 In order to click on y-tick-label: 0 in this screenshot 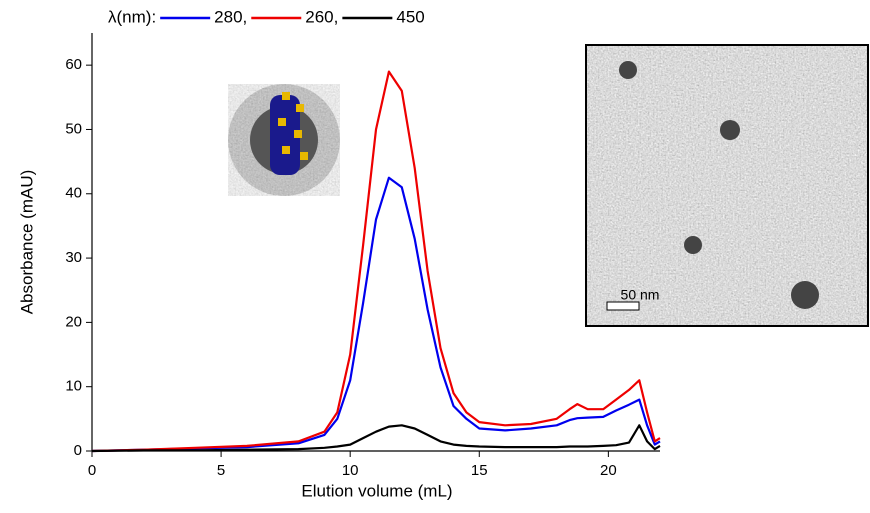, I will do `click(78, 450)`.